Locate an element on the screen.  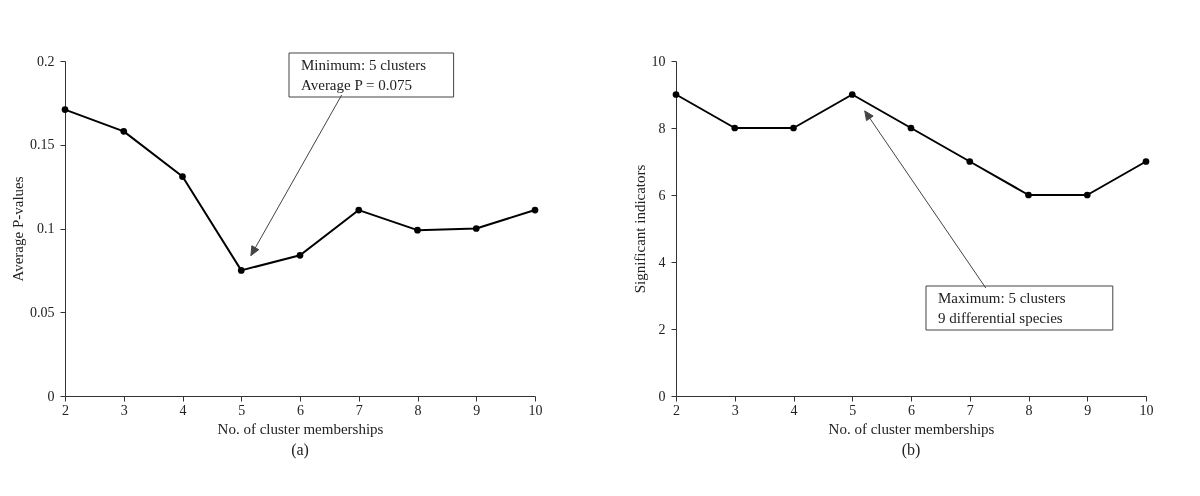
y-tick-label: 0.15 is located at coordinates (42, 145).